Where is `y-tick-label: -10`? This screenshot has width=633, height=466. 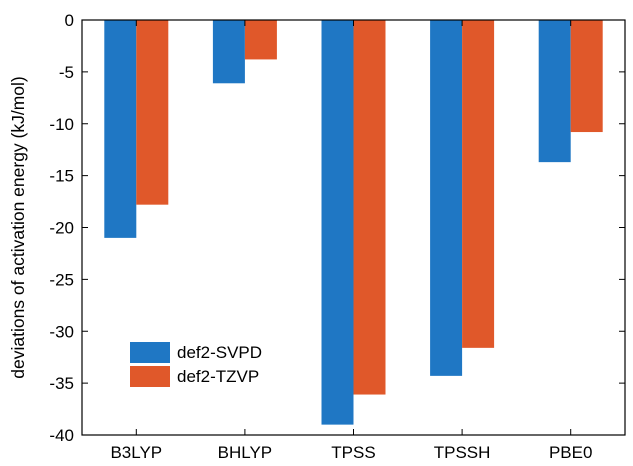 y-tick-label: -10 is located at coordinates (61, 124).